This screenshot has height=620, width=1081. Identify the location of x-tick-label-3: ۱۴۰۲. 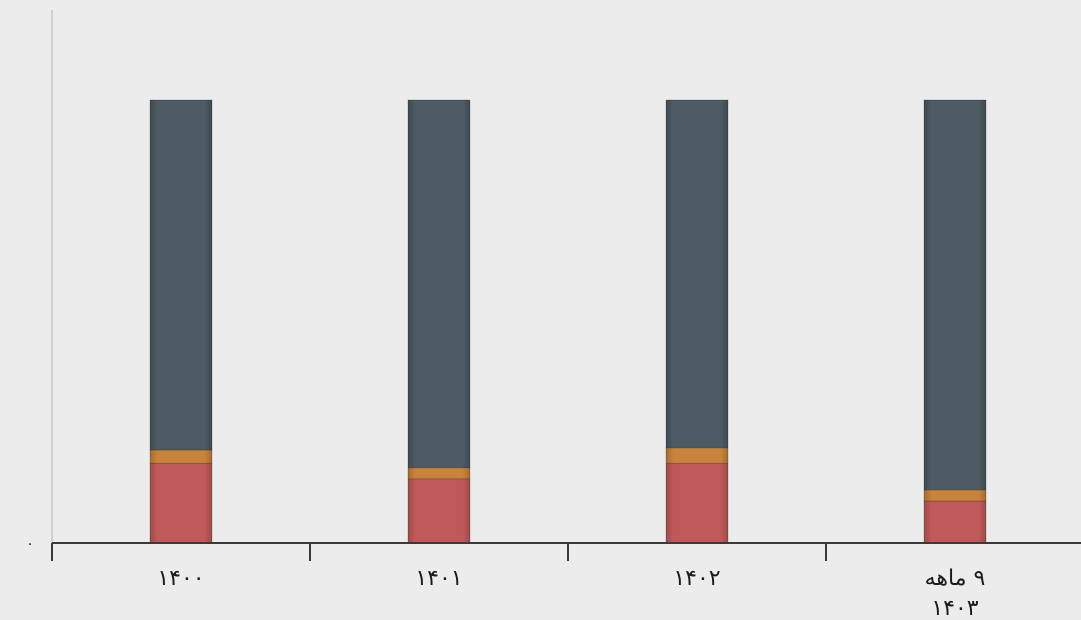
(696, 578).